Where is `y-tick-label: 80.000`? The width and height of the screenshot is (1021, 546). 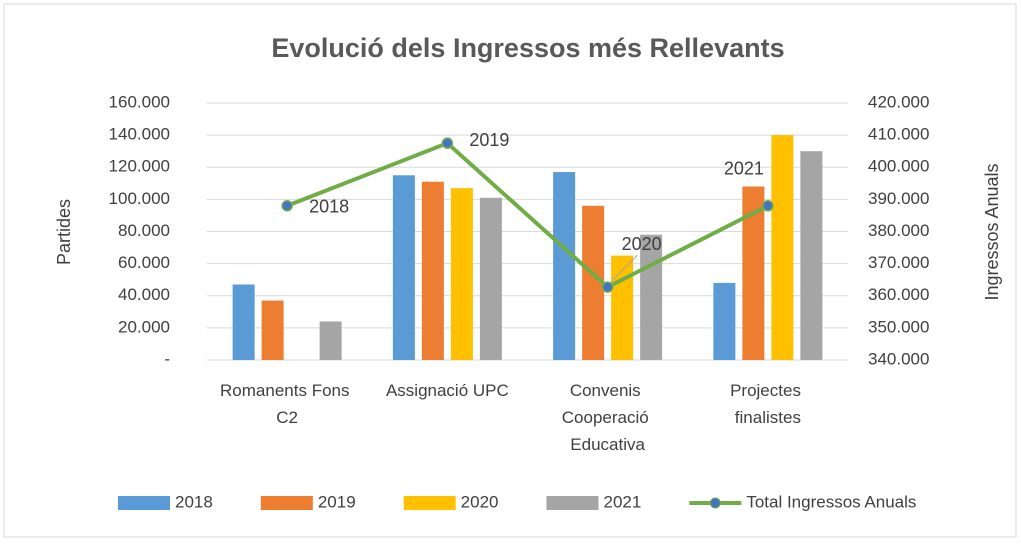 y-tick-label: 80.000 is located at coordinates (144, 230).